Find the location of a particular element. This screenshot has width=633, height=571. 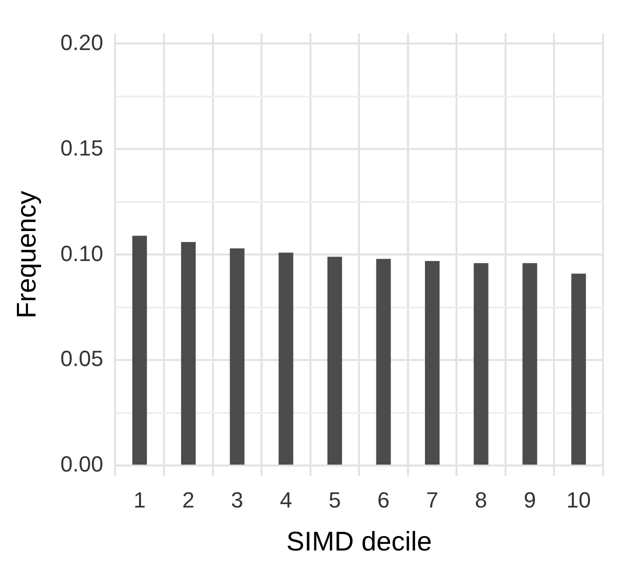

x-tick-label: 8 is located at coordinates (481, 499).